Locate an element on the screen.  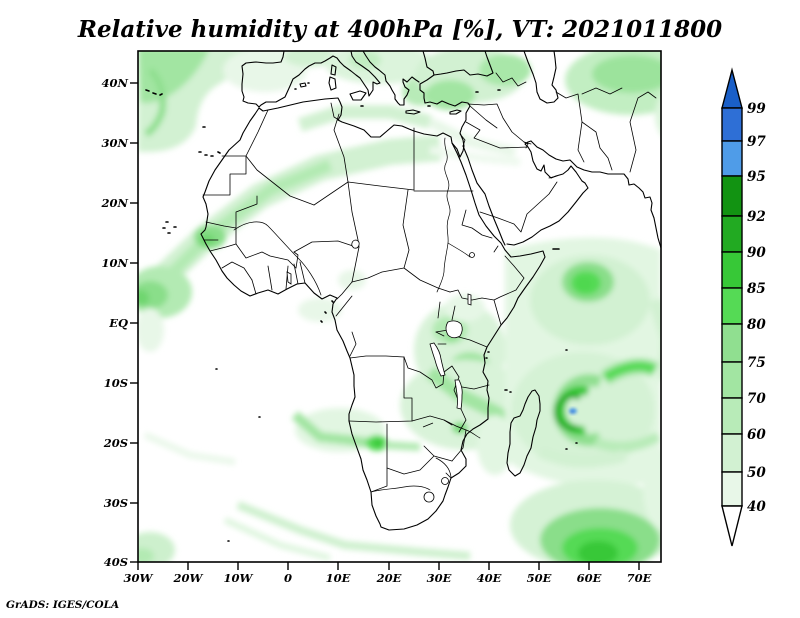
lon-tick-label: 30E is located at coordinates (439, 578).